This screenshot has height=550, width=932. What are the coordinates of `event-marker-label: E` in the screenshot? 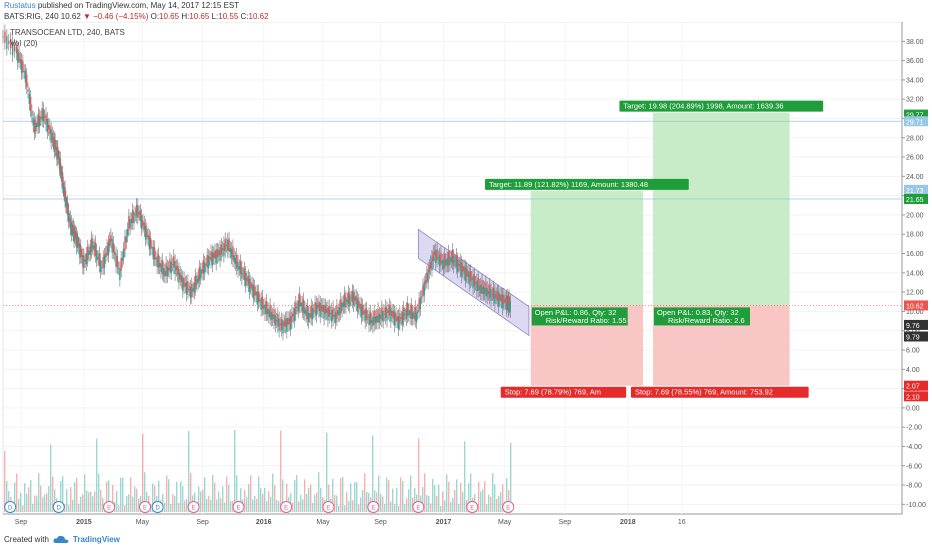 It's located at (418, 509).